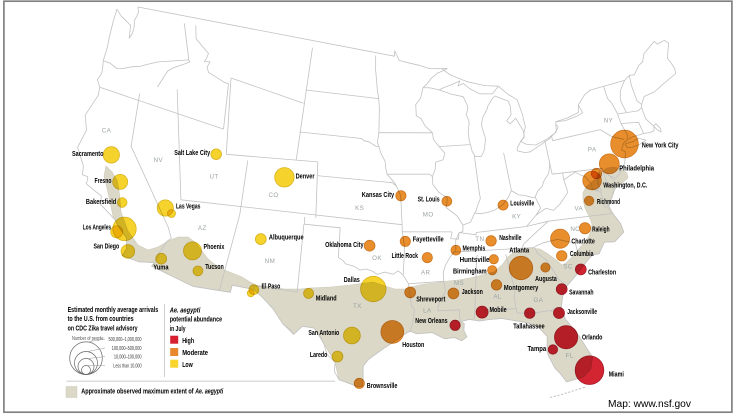 The height and width of the screenshot is (419, 736). Describe the element at coordinates (213, 177) in the screenshot. I see `svg-text: UT` at that location.